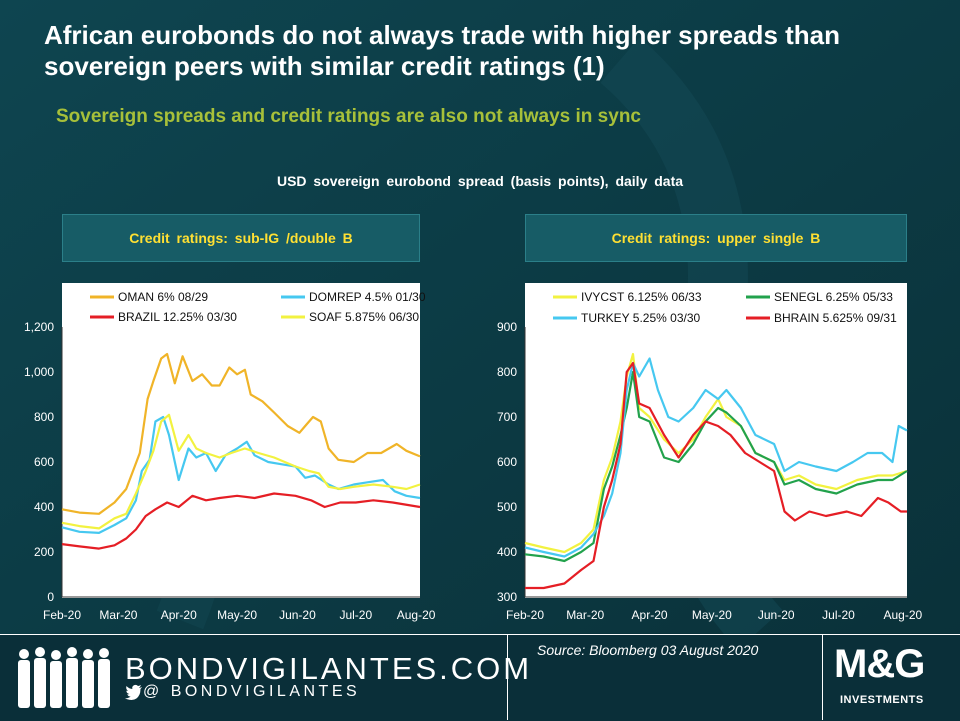  What do you see at coordinates (252, 691) in the screenshot?
I see `twitter-handle: @ BONDVIGILANTES` at bounding box center [252, 691].